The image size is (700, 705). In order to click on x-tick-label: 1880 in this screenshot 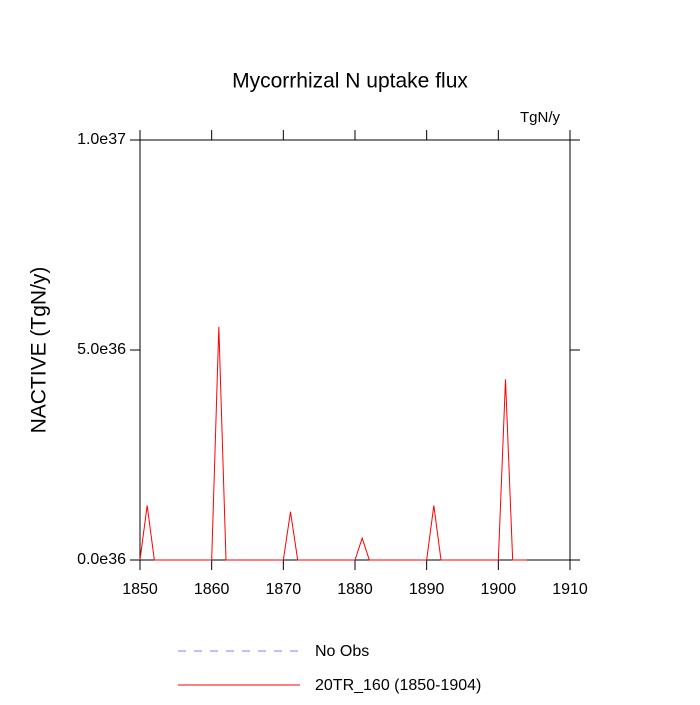, I will do `click(355, 589)`.